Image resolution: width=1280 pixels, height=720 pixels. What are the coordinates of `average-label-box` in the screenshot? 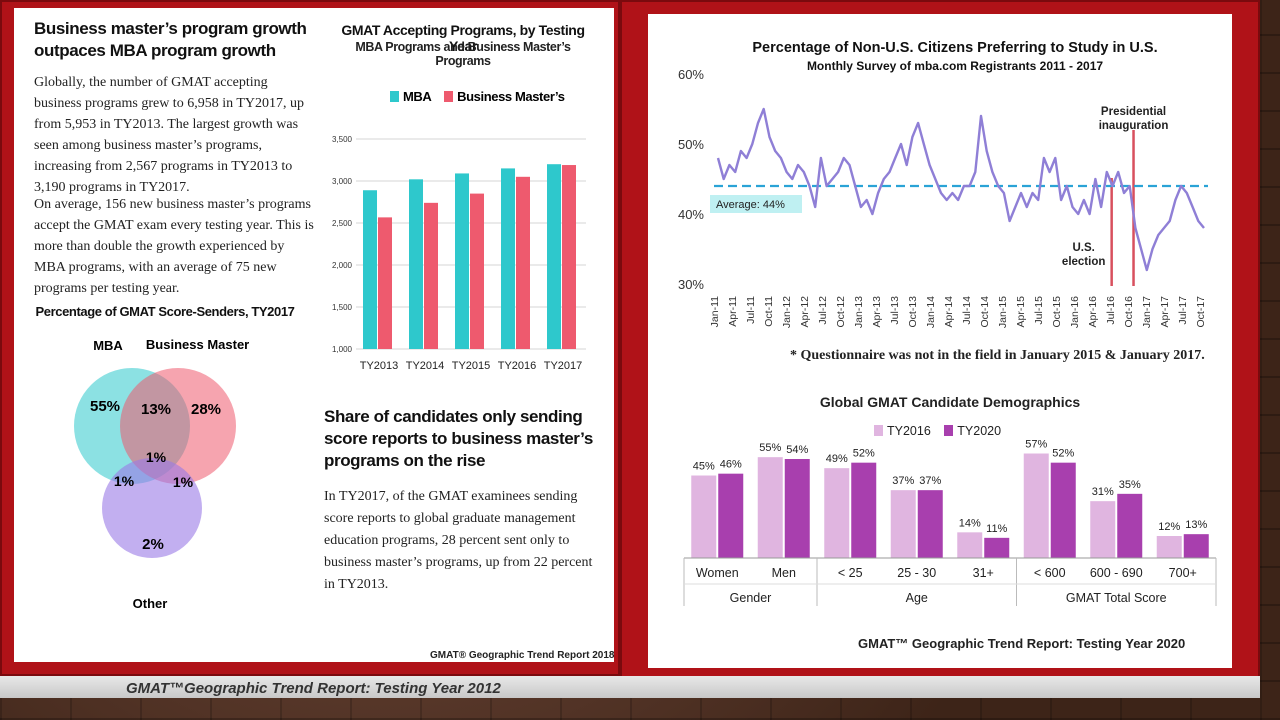 It's located at (756, 204).